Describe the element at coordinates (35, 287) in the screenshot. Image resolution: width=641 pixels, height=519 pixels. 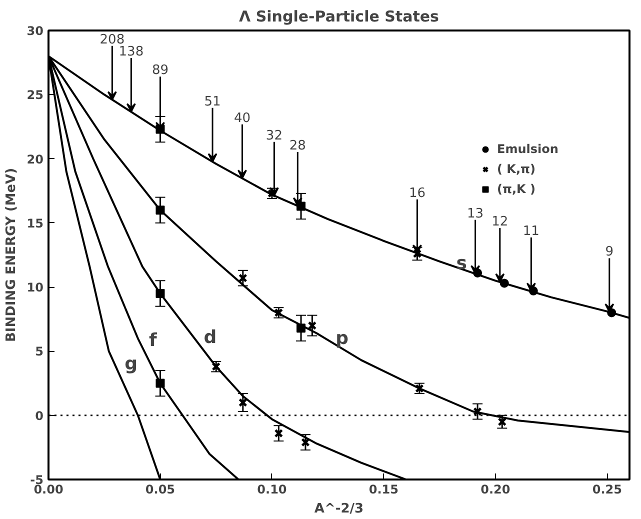
I see `y-tick-label: 10` at that location.